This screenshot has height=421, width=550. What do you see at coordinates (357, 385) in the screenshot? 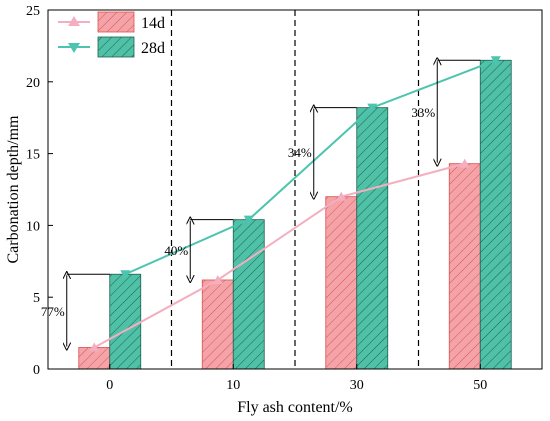
I see `x-tick-label: 30` at bounding box center [357, 385].